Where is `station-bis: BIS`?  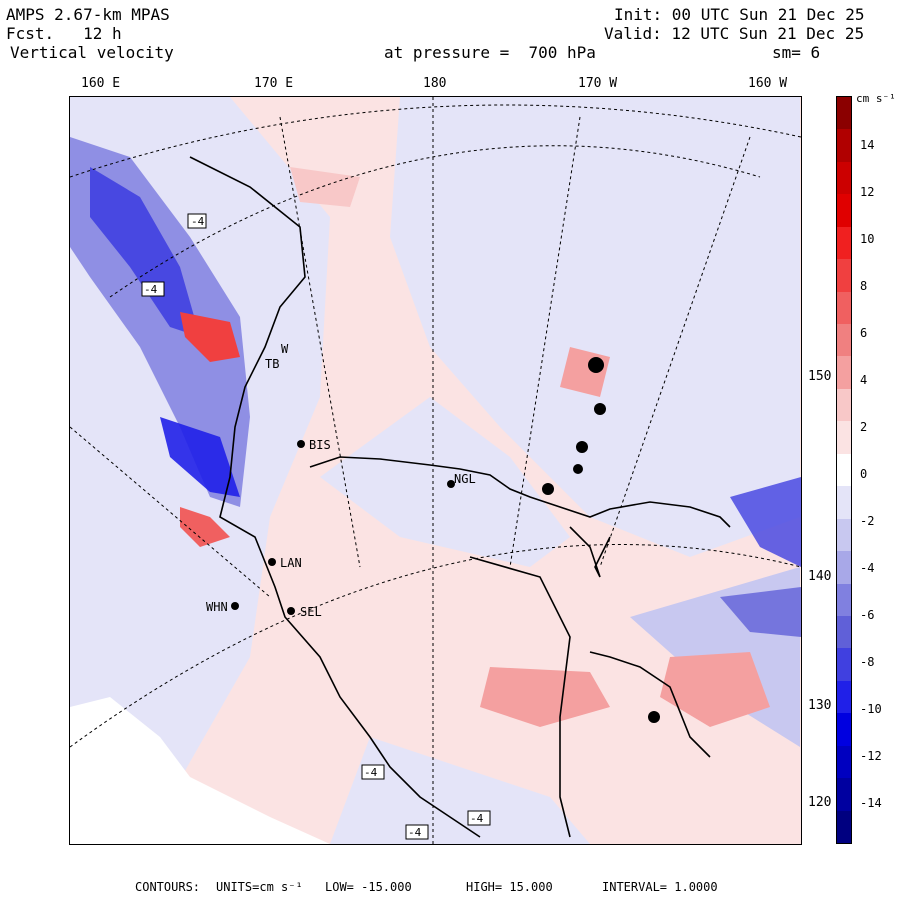 station-bis: BIS is located at coordinates (320, 445).